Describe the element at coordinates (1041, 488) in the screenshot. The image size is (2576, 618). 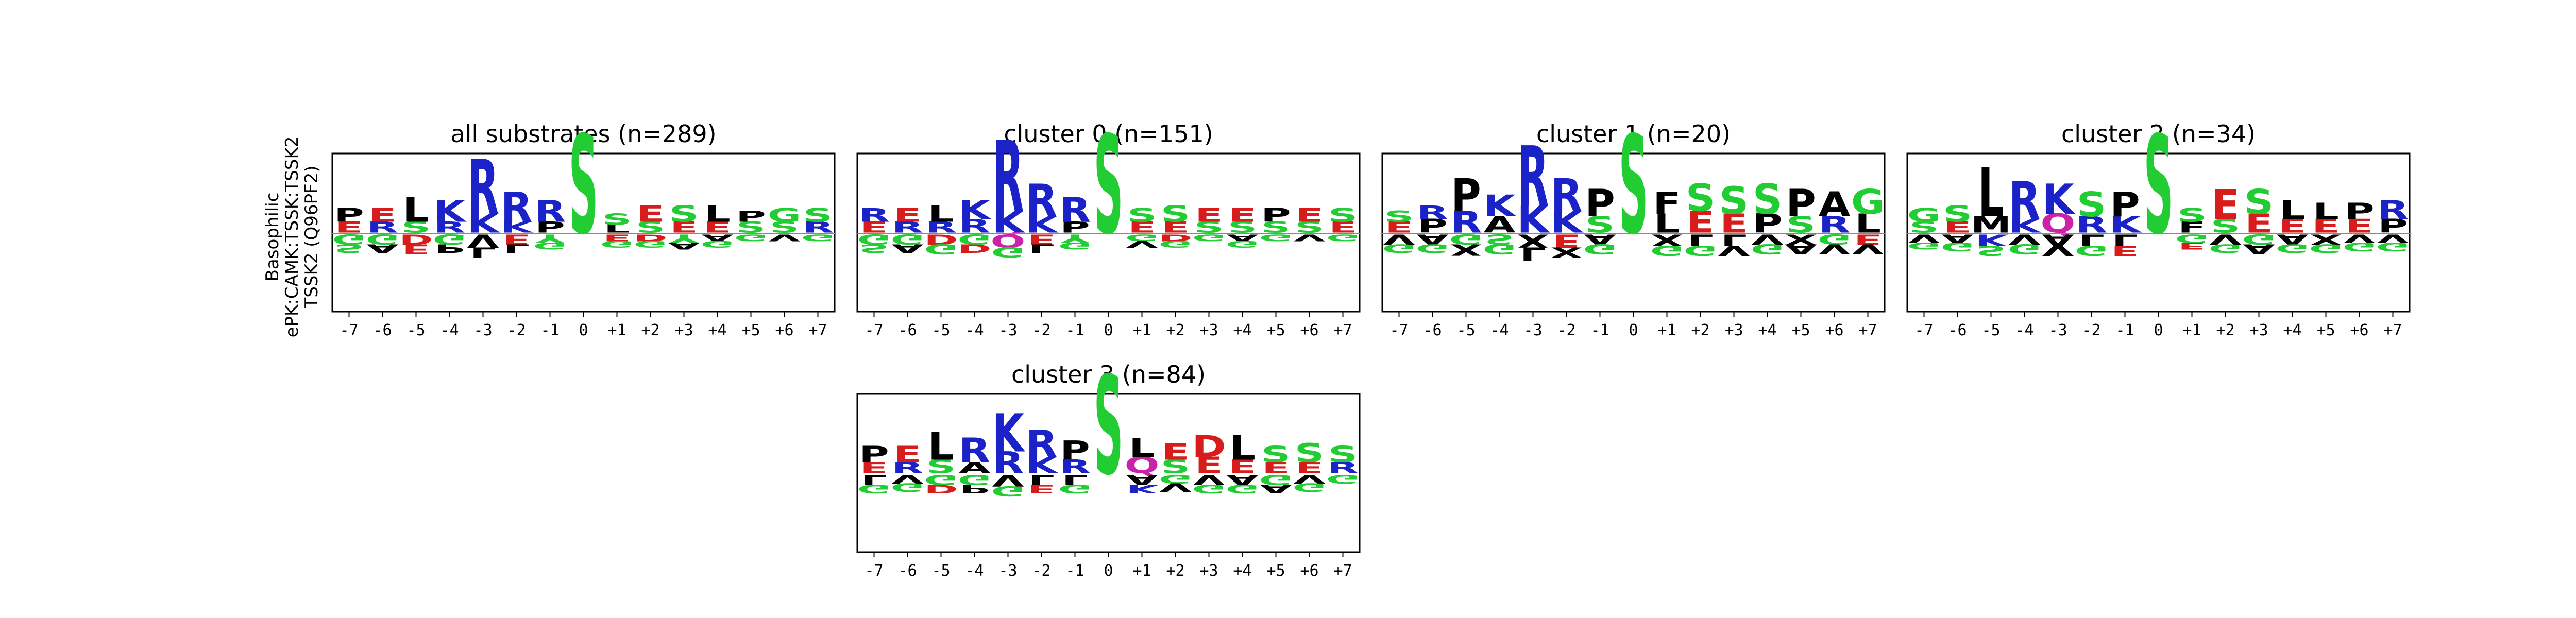
I see `logo-letter-depleted-E: E` at that location.